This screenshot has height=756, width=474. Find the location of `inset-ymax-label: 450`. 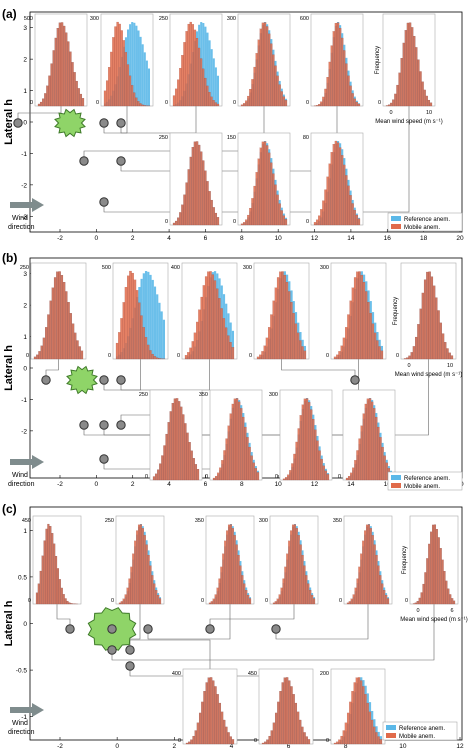

inset-ymax-label: 450 is located at coordinates (252, 674).